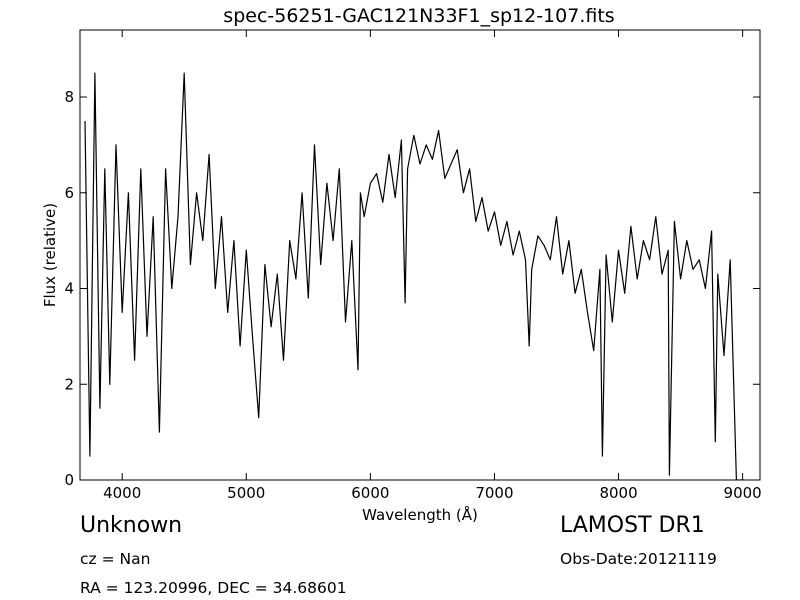  Describe the element at coordinates (618, 493) in the screenshot. I see `x-tick-label: 8000` at that location.